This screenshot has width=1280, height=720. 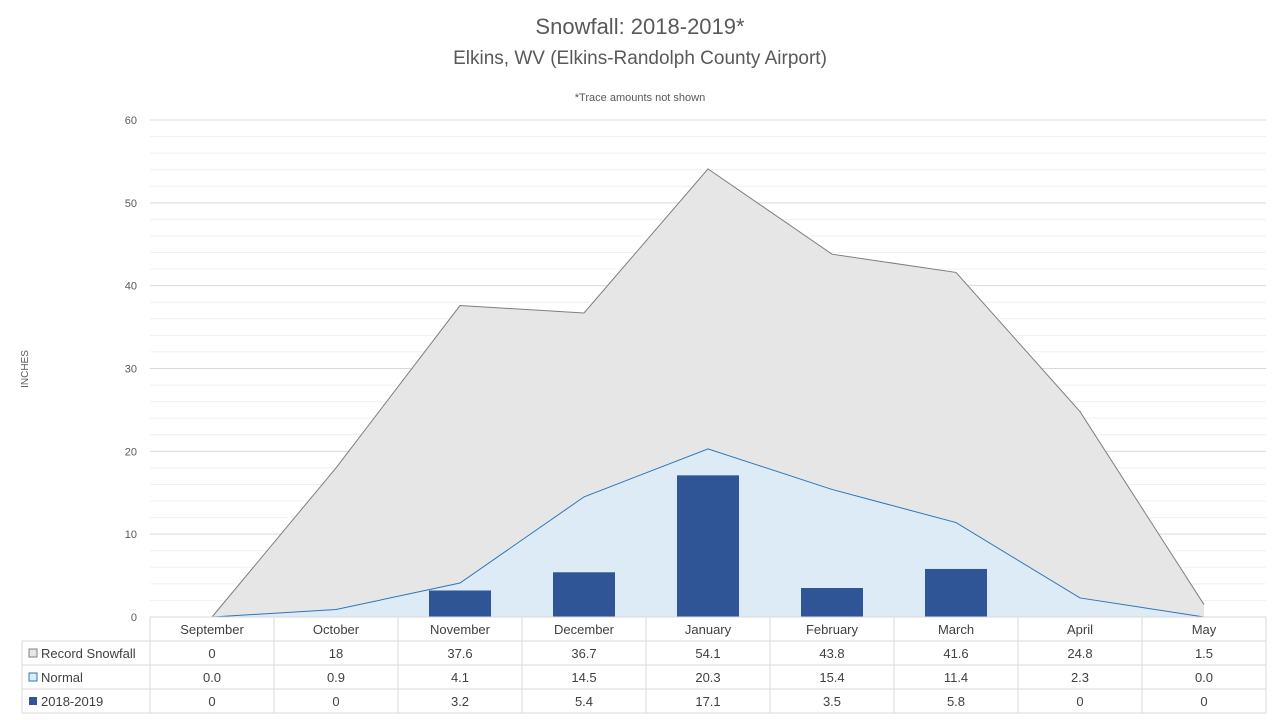 I want to click on x-tick-label: April, so click(x=1080, y=629).